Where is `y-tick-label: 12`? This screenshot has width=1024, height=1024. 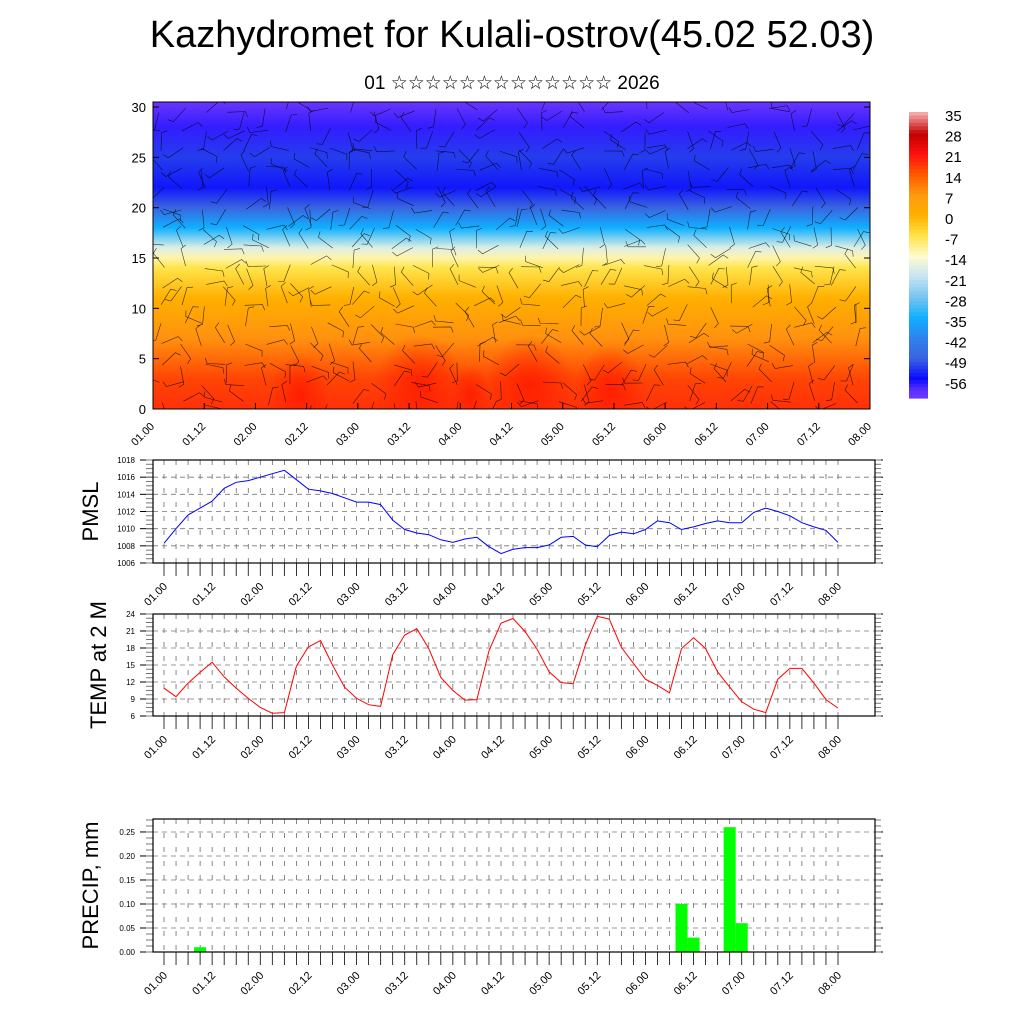
y-tick-label: 12 is located at coordinates (130, 682).